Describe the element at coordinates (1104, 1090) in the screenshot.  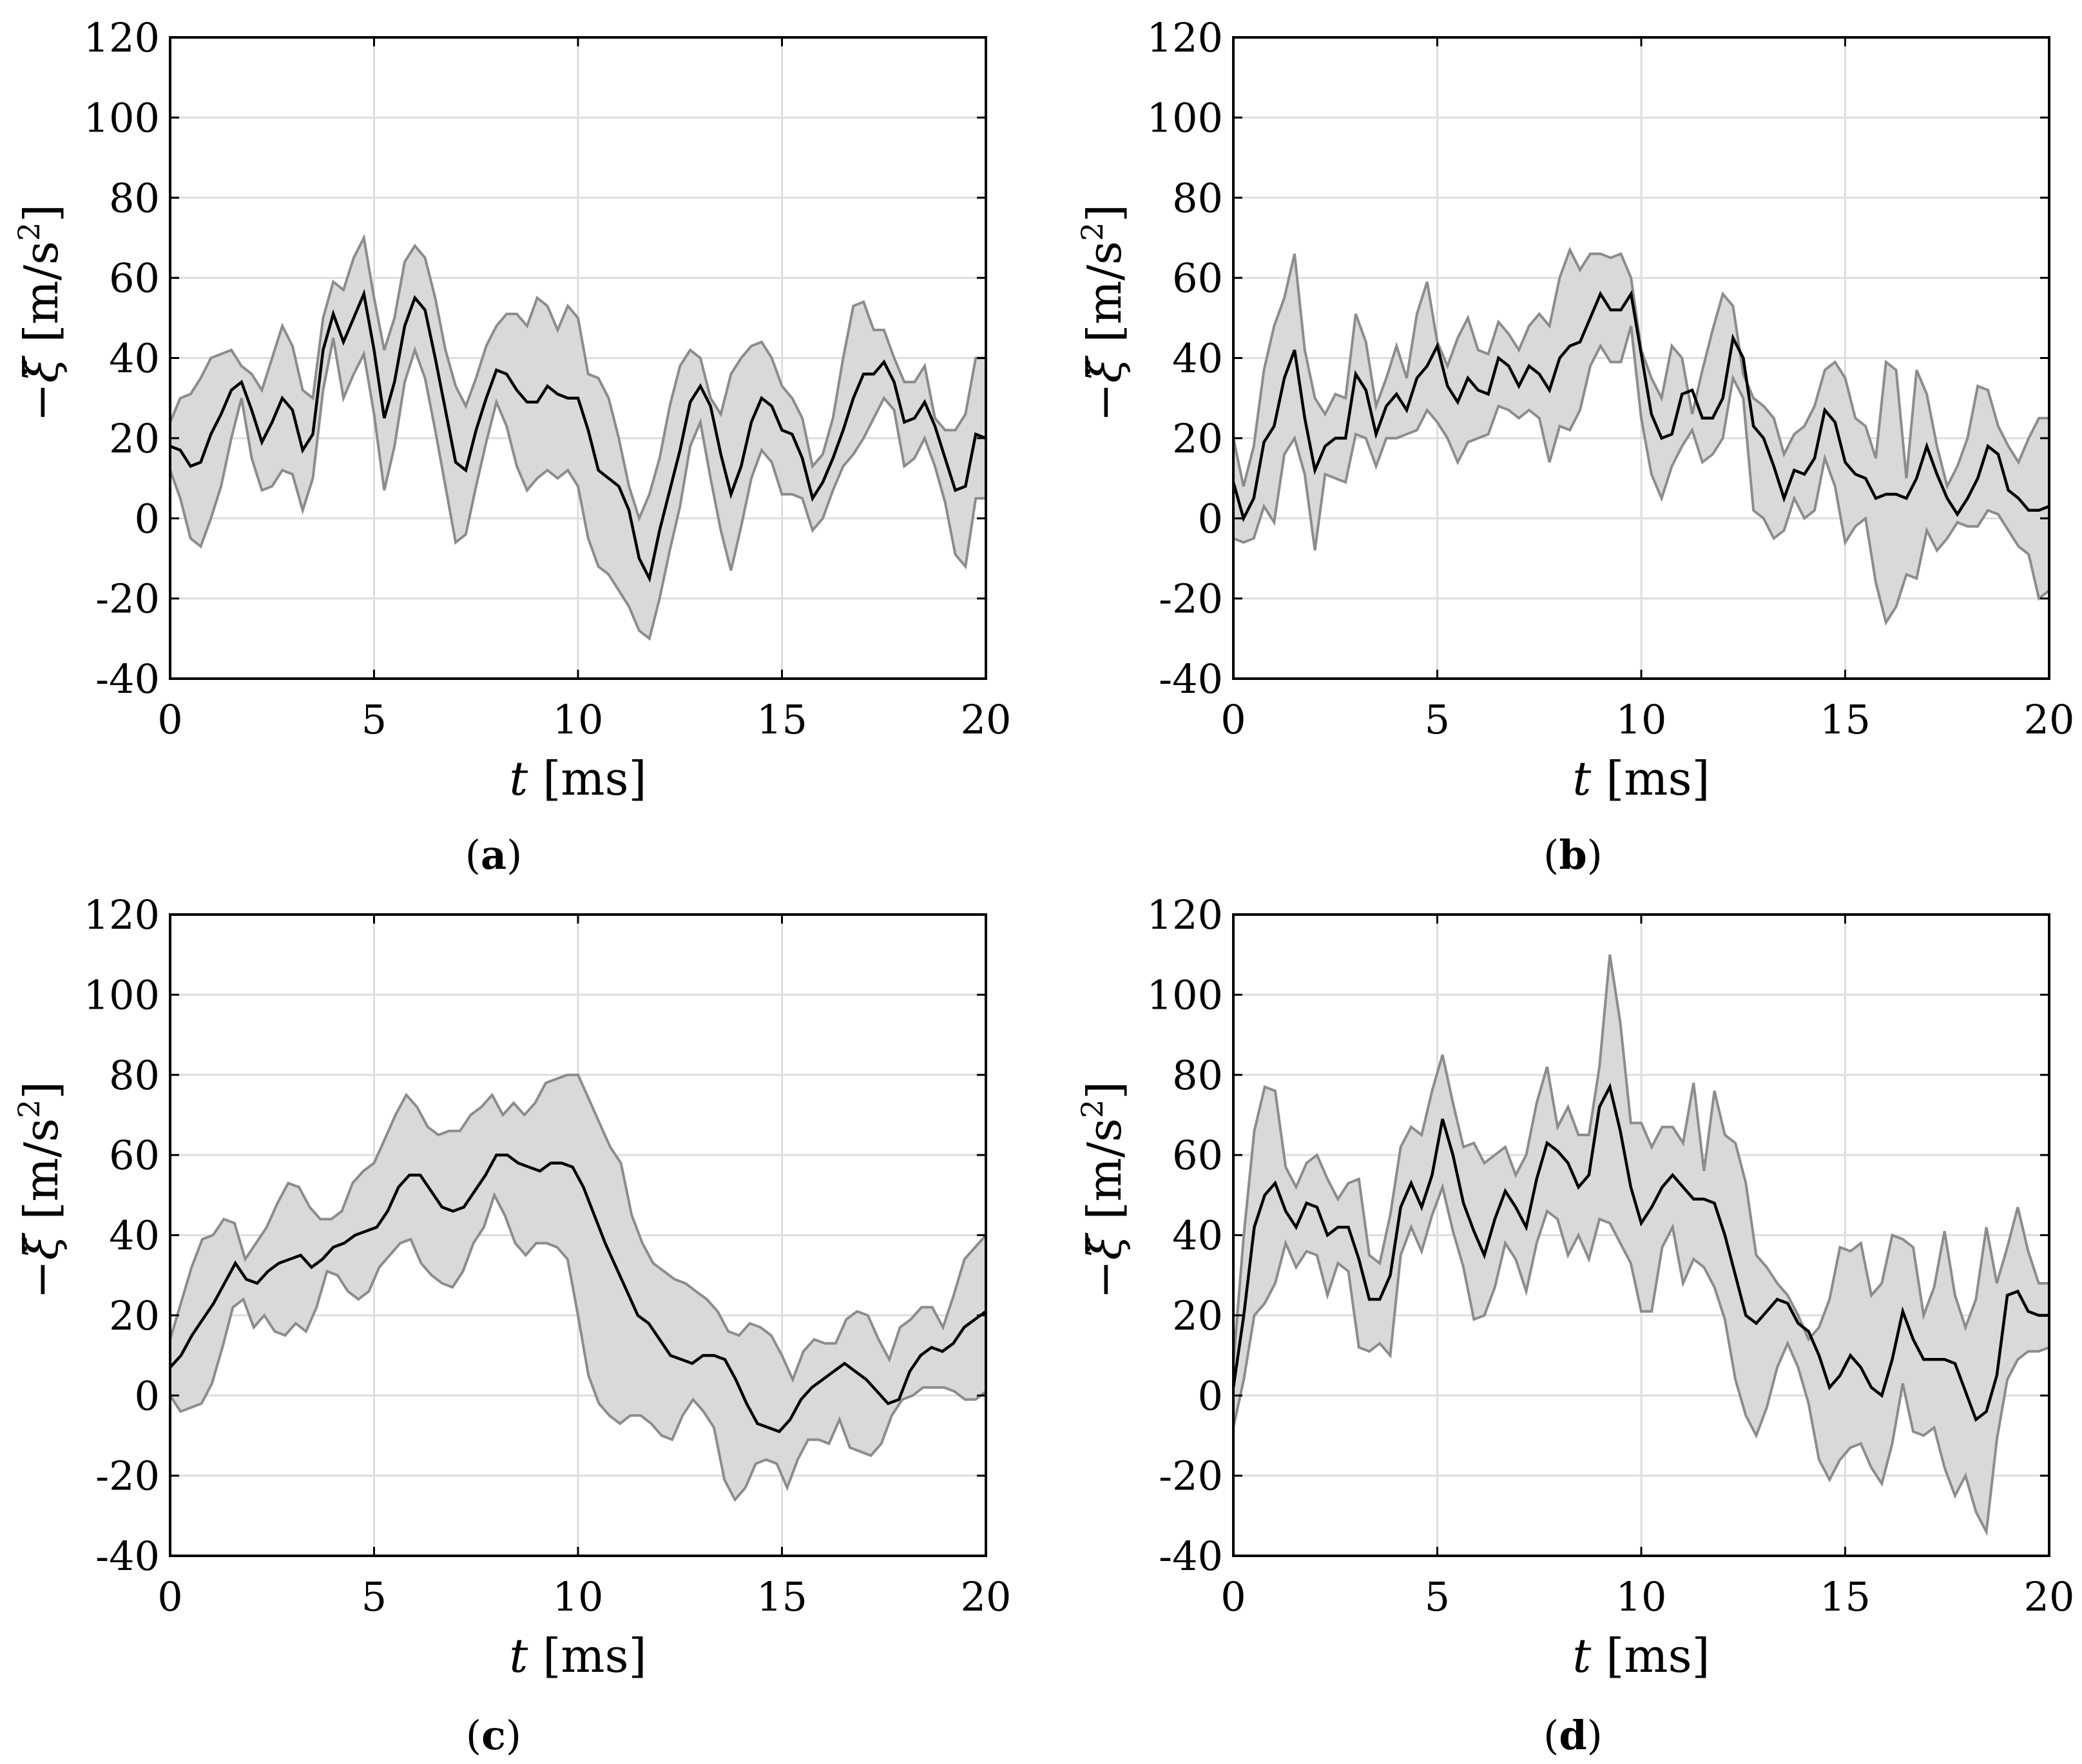
I see `y-axis-close: ]` at that location.